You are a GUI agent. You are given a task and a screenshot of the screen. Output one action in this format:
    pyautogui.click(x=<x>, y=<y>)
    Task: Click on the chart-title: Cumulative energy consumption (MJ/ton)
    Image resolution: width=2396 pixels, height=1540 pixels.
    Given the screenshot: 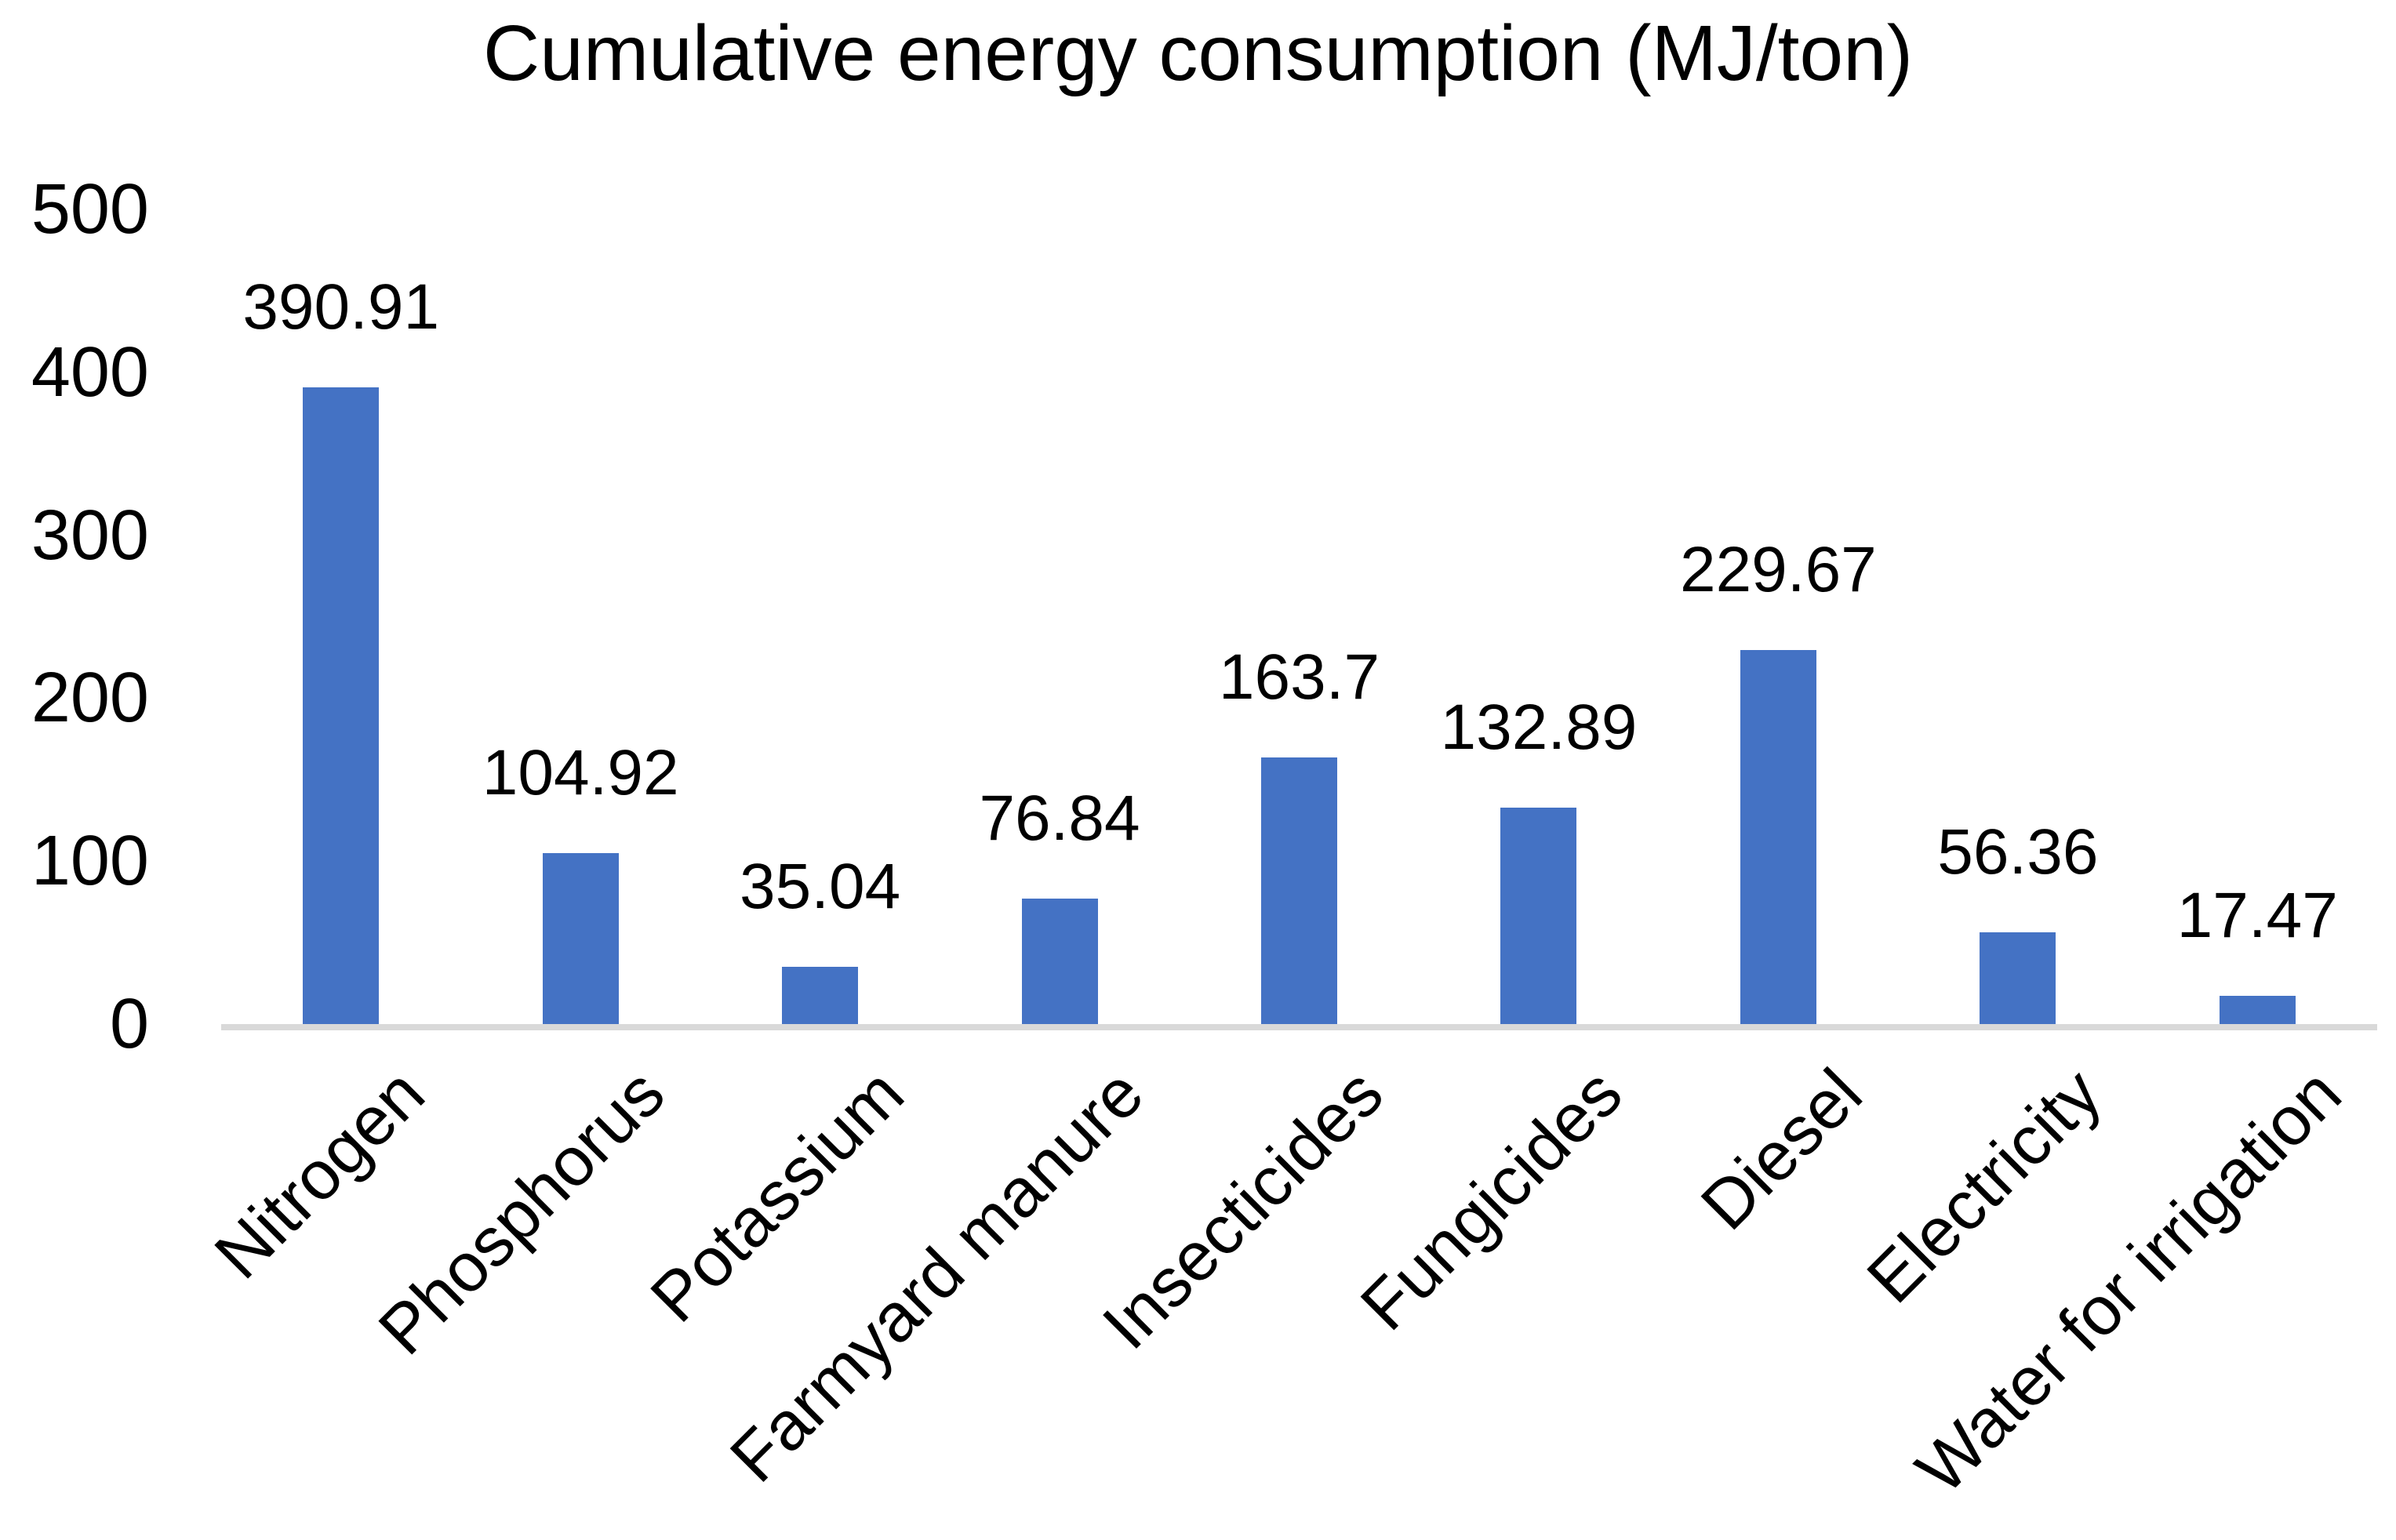 What is the action you would take?
    pyautogui.click(x=1198, y=53)
    